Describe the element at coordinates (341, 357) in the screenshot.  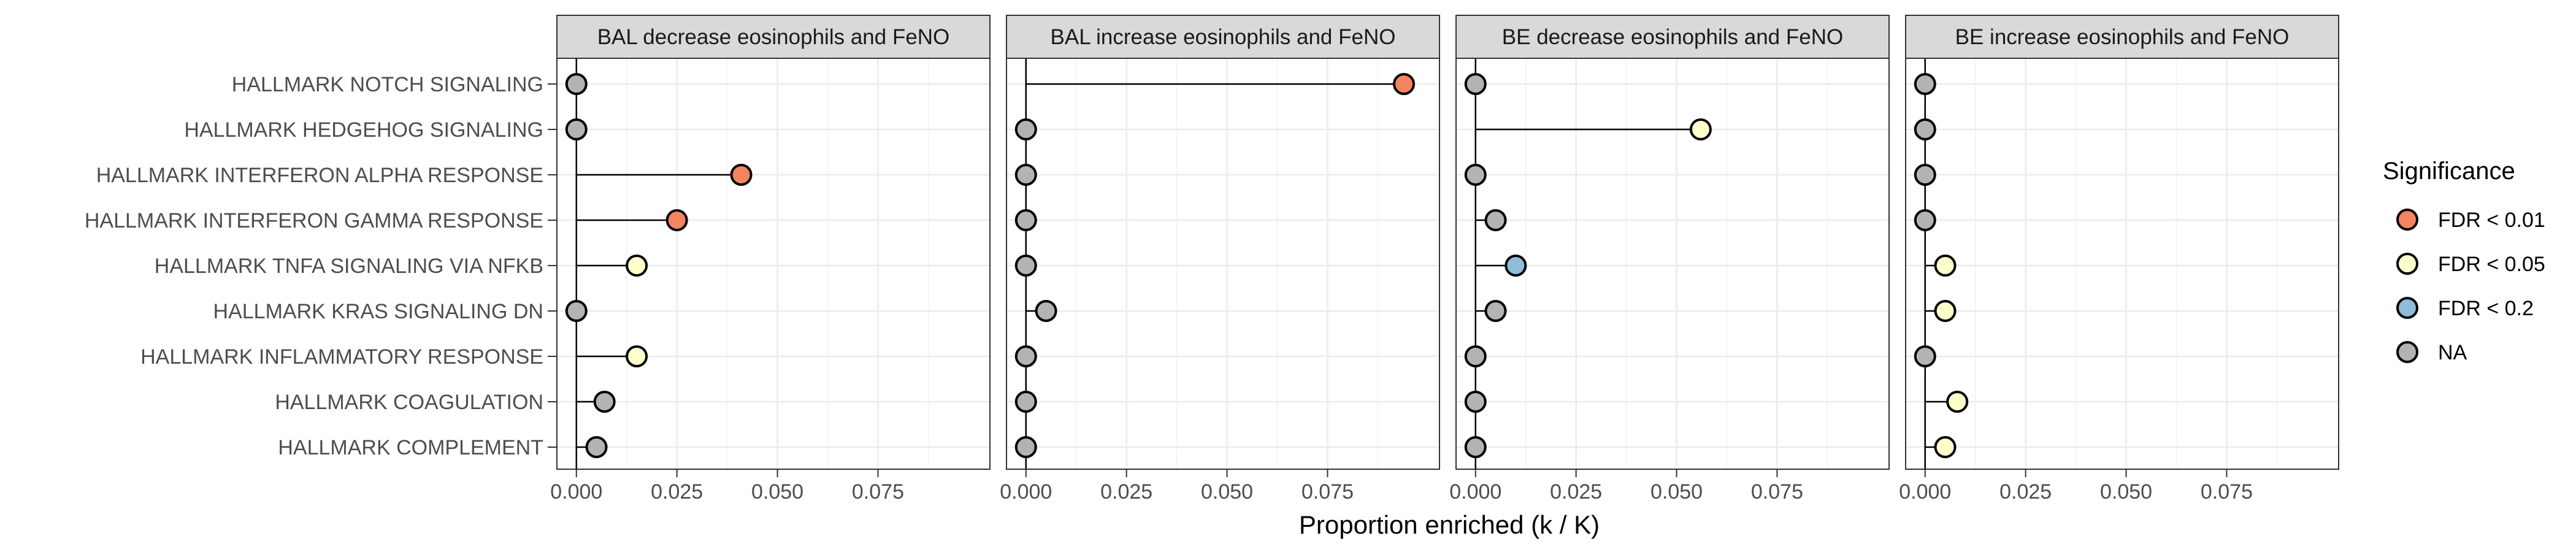
I see `y-tick-label: HALLMARK INFLAMMATORY RESPONSE` at that location.